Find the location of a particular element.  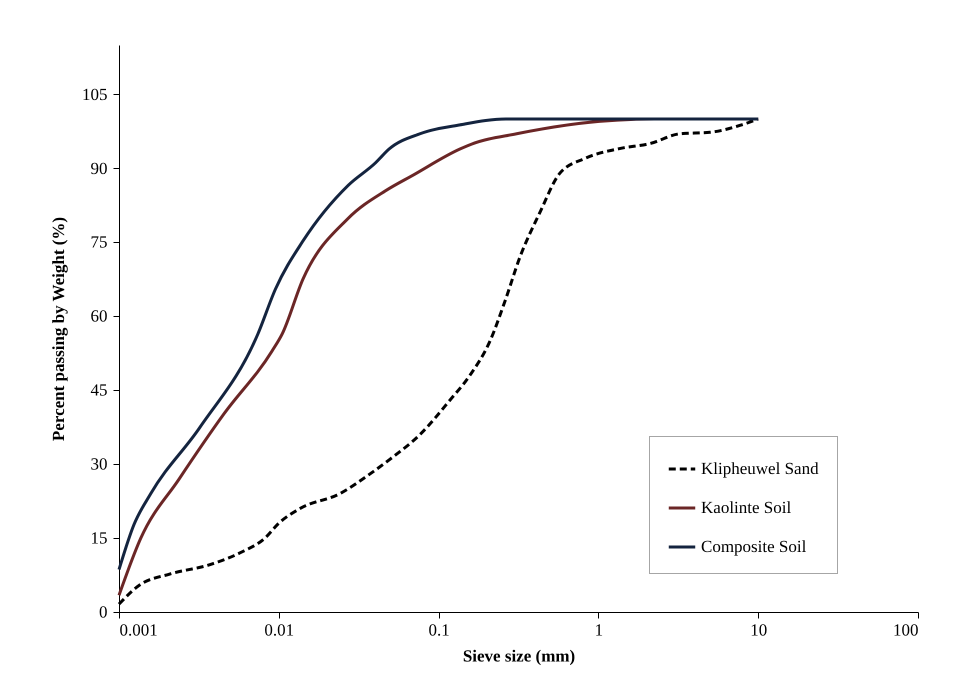

y-tick-label: 90 is located at coordinates (99, 168).